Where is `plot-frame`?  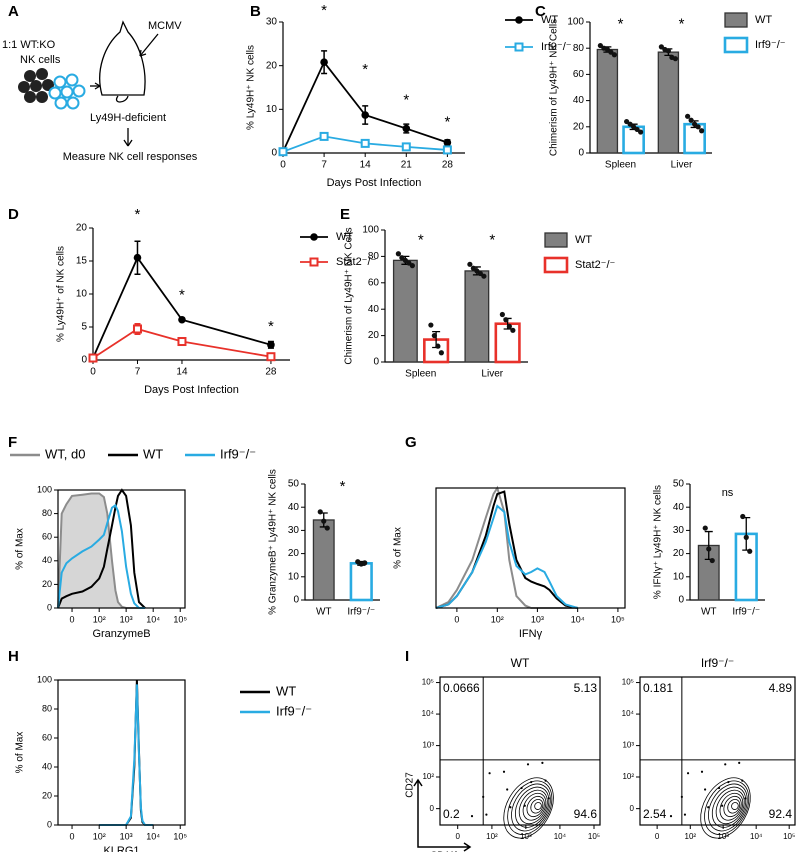 plot-frame is located at coordinates (121, 752).